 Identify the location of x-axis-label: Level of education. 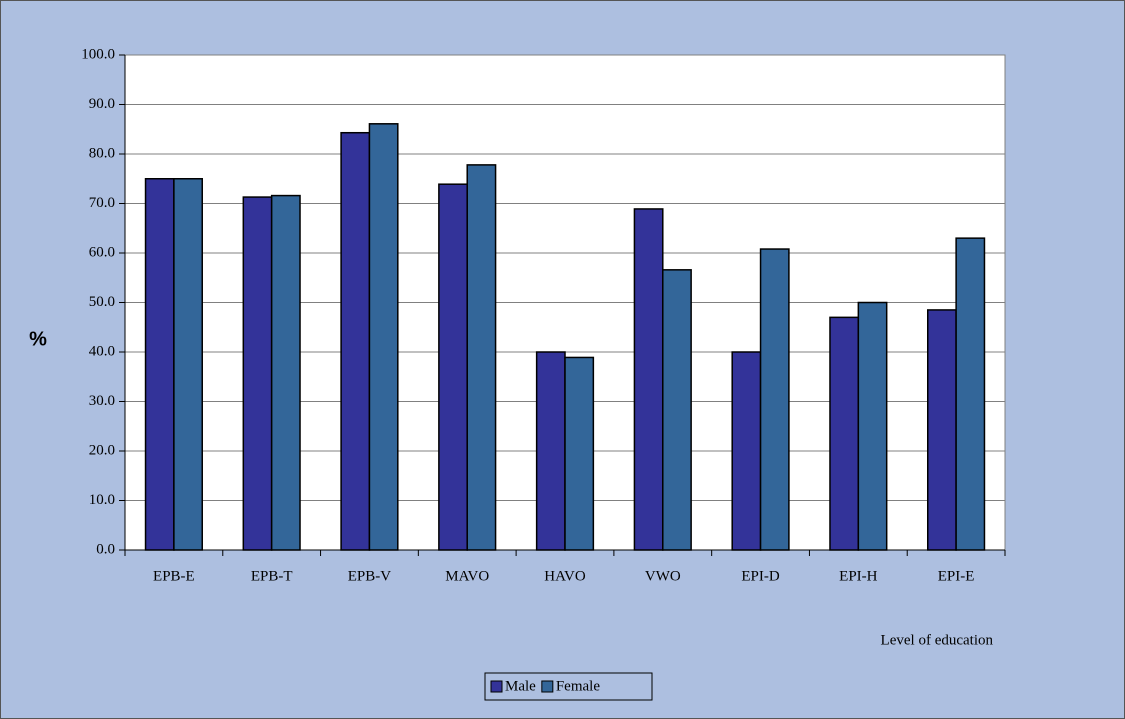
(937, 640).